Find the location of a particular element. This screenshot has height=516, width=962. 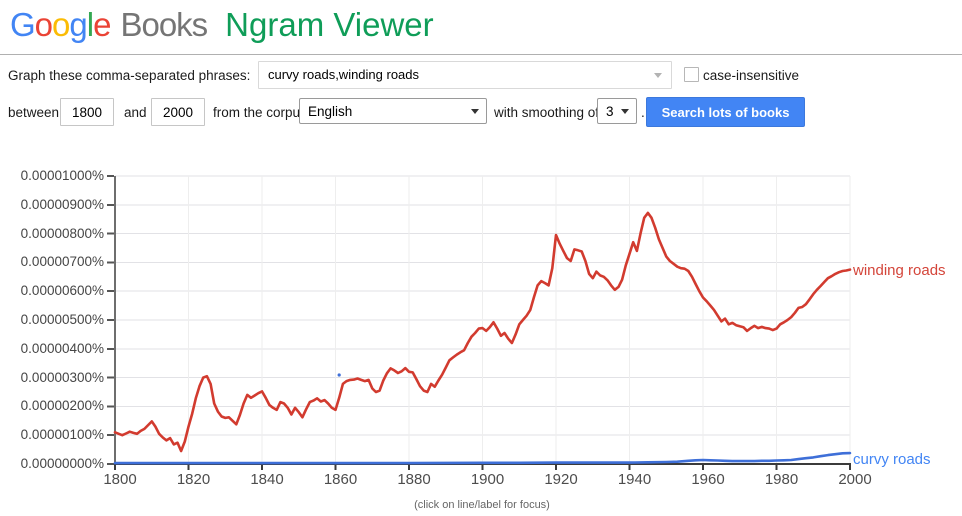

y-axis-tick-label: 0.00000700% is located at coordinates (62, 262).